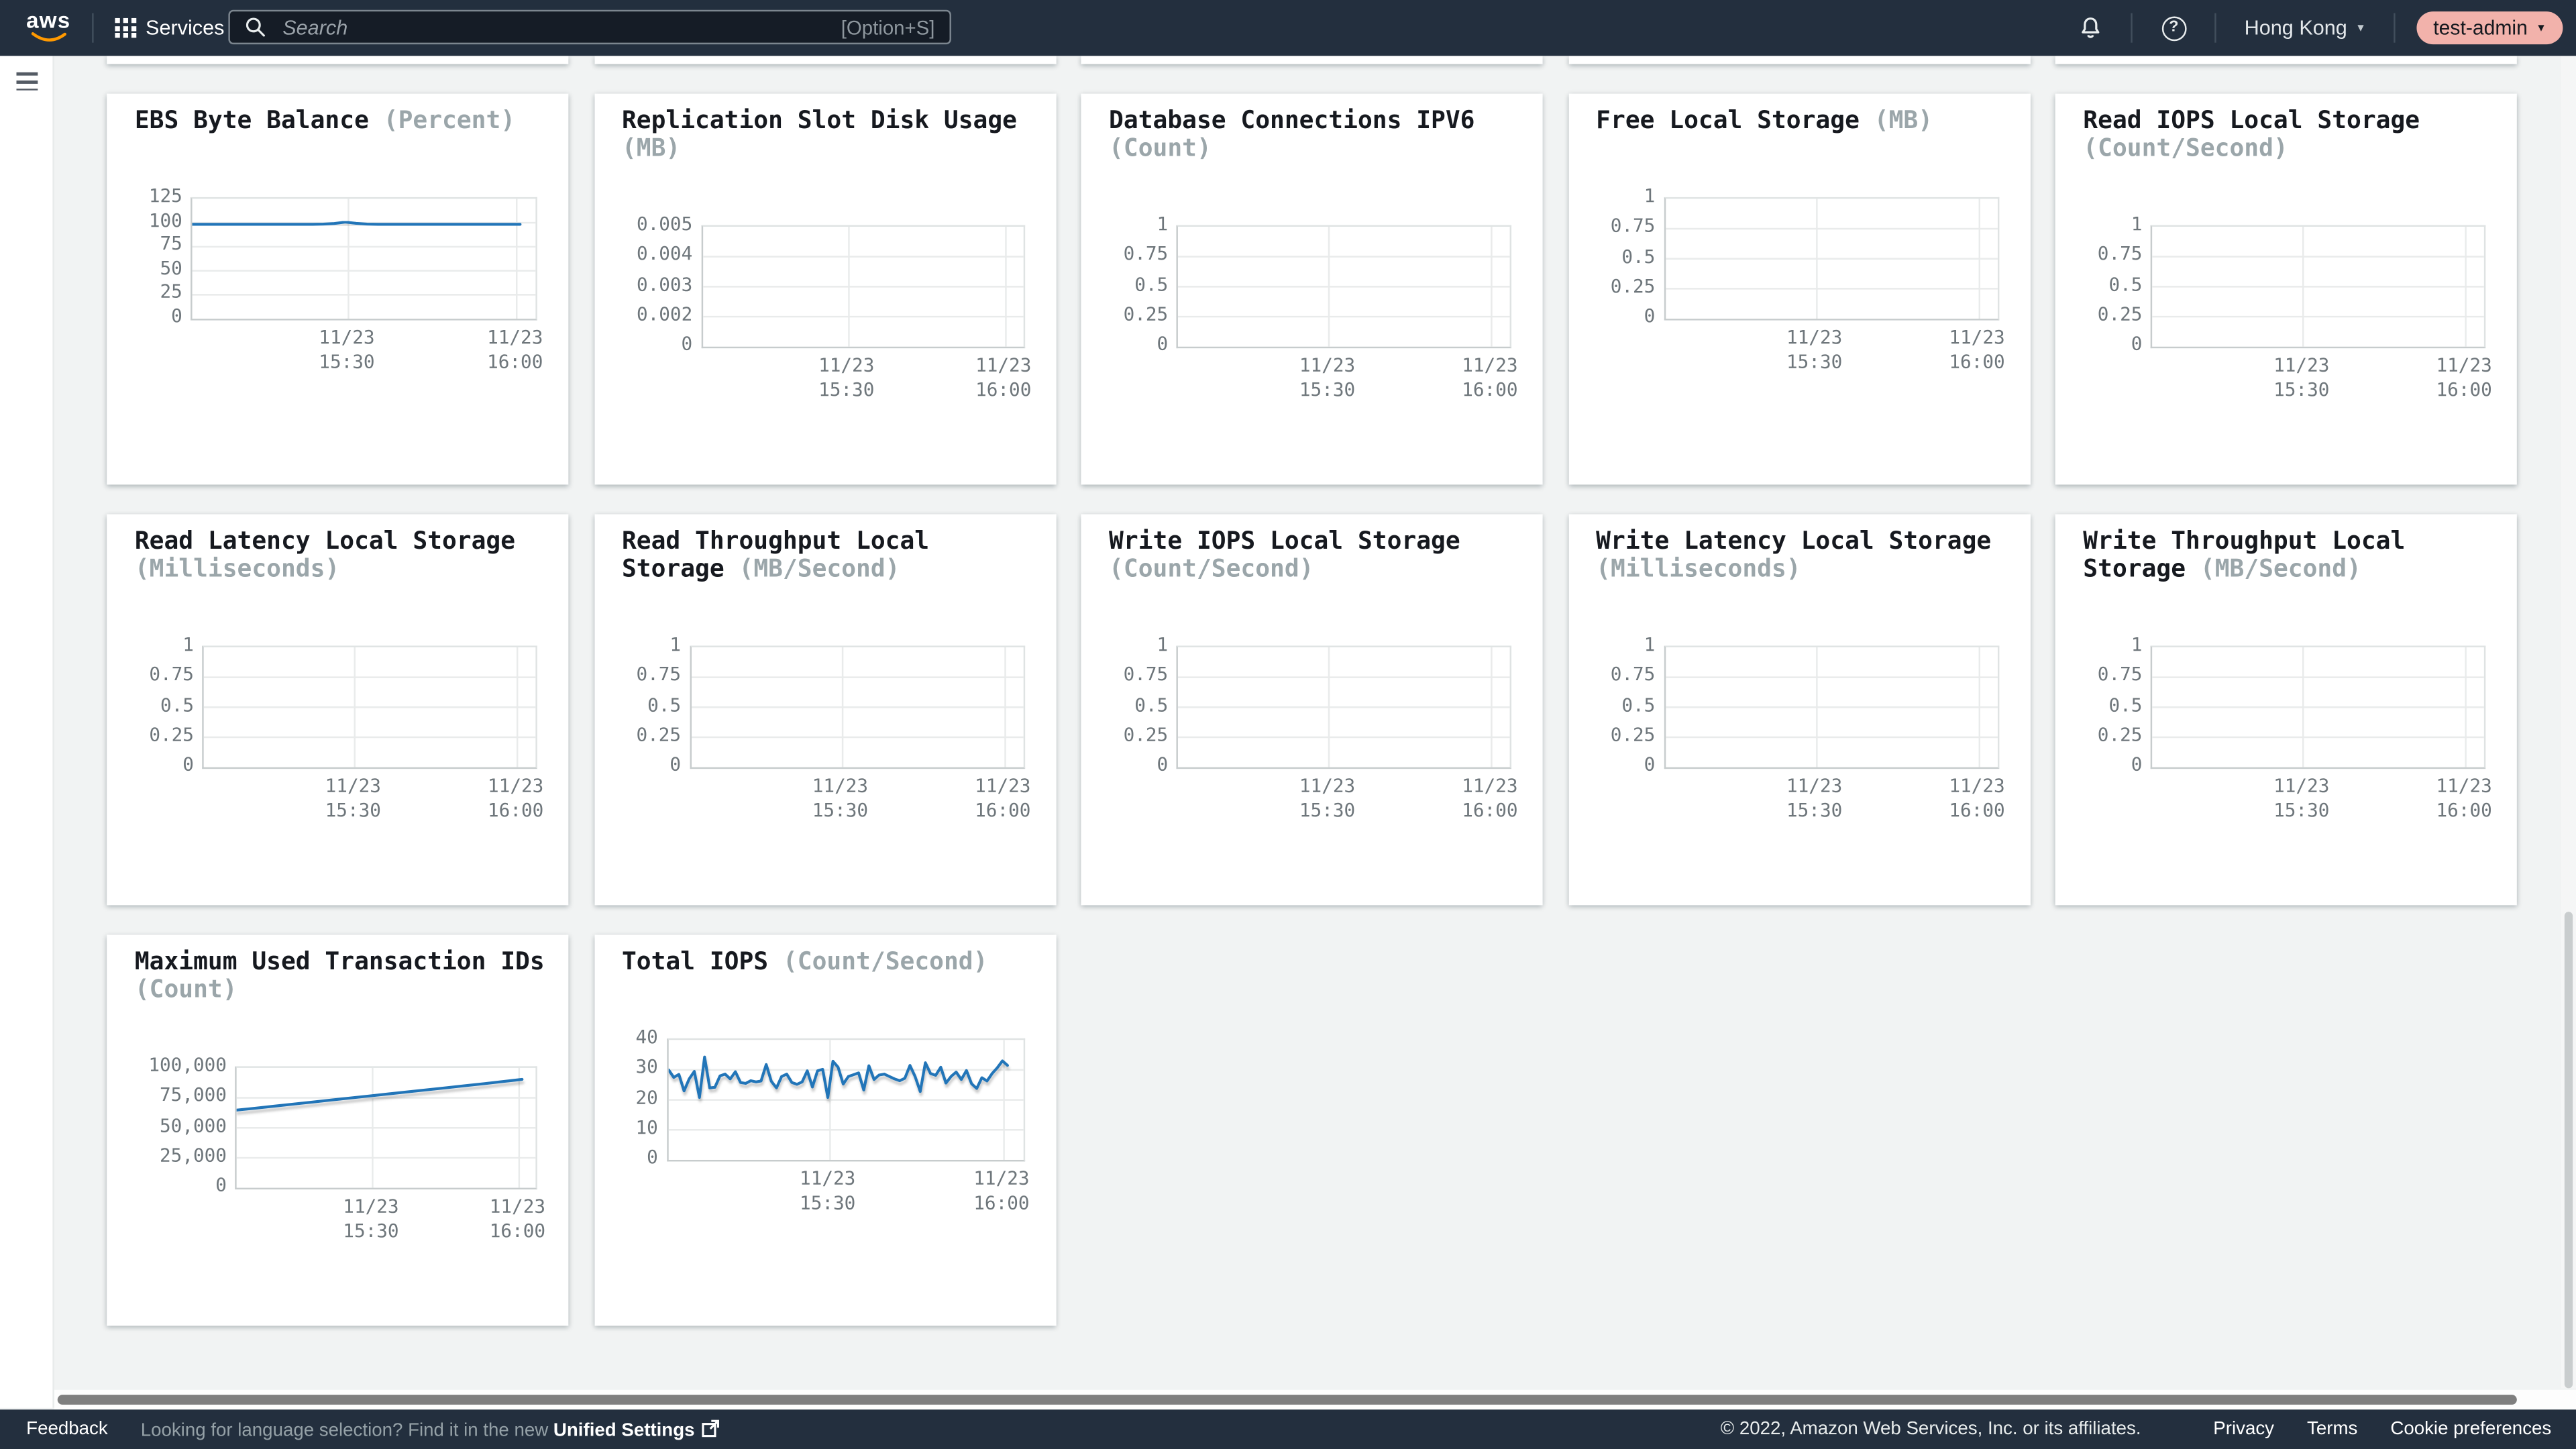  I want to click on y-tick-label: 50,000, so click(193, 1125).